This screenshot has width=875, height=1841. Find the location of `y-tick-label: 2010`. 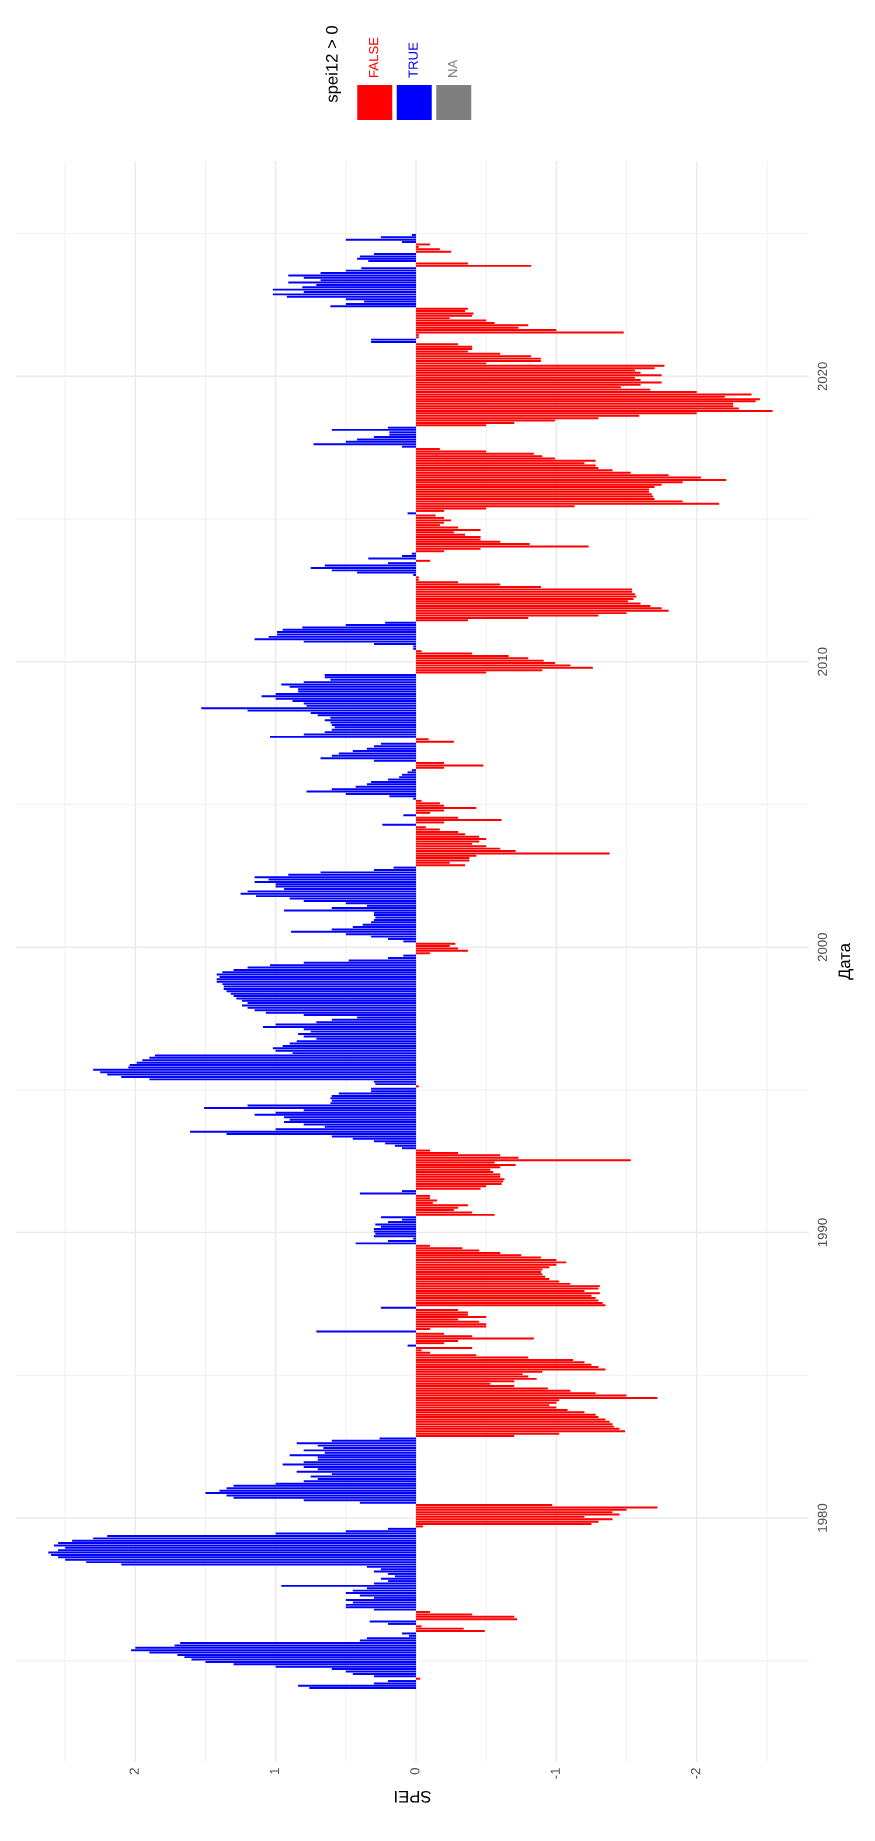

y-tick-label: 2010 is located at coordinates (822, 661).